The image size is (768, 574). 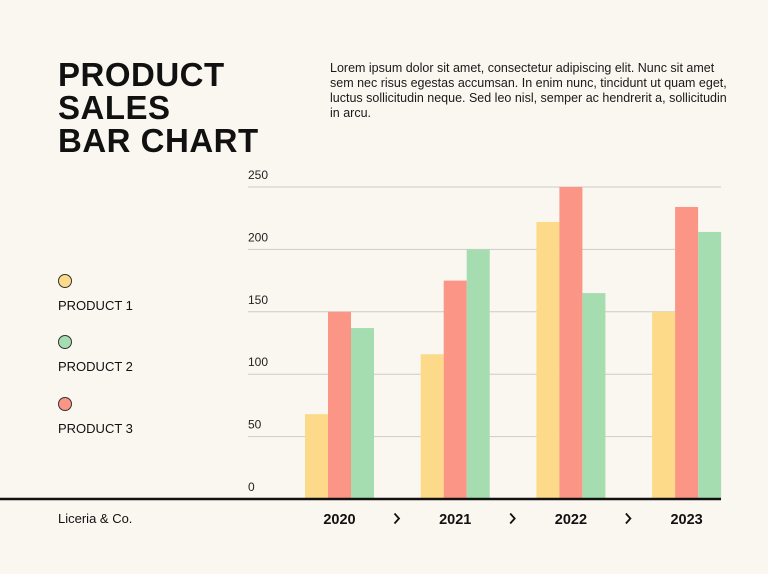 What do you see at coordinates (258, 237) in the screenshot?
I see `y-tick-label: 200` at bounding box center [258, 237].